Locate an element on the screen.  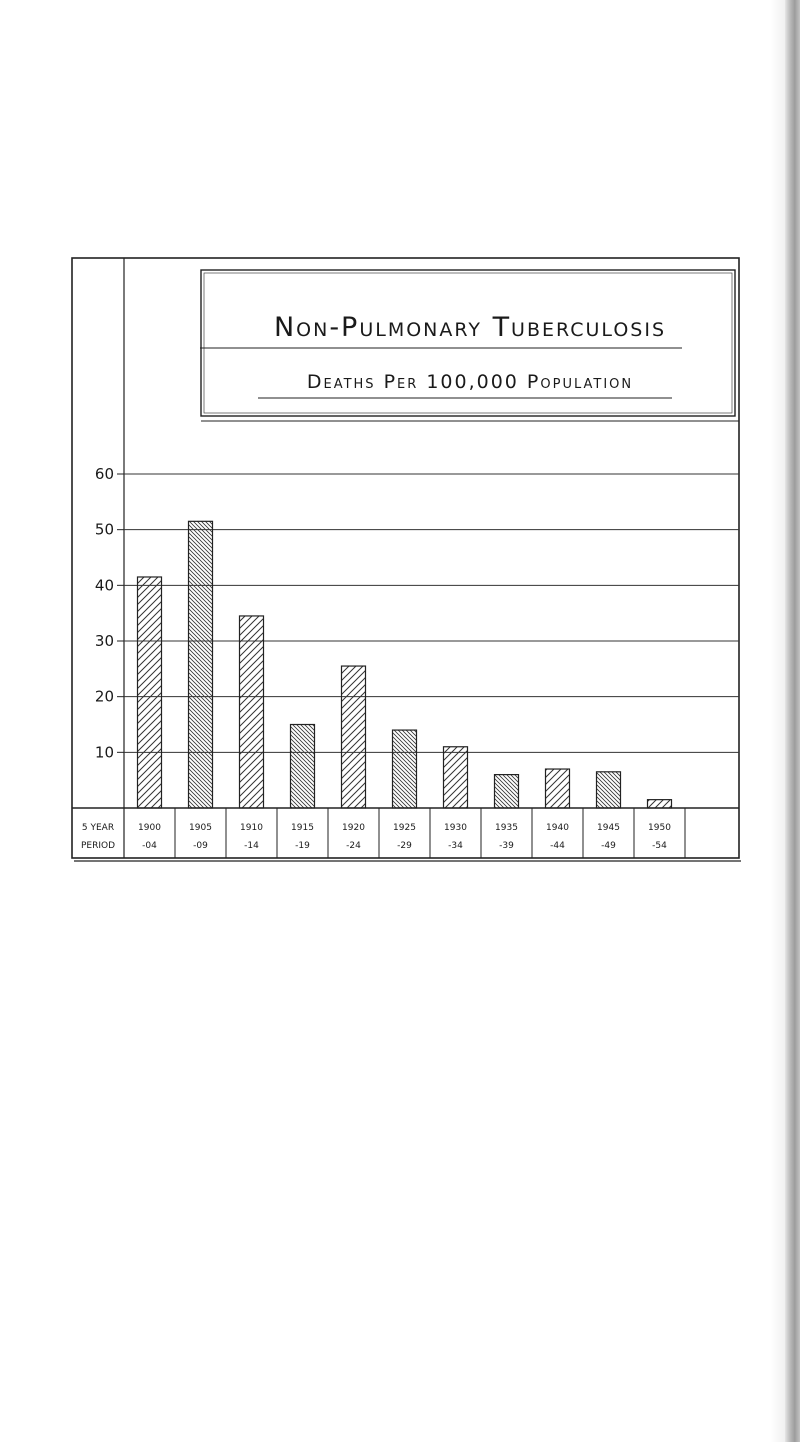
period-label-end: -04 is located at coordinates (149, 846).